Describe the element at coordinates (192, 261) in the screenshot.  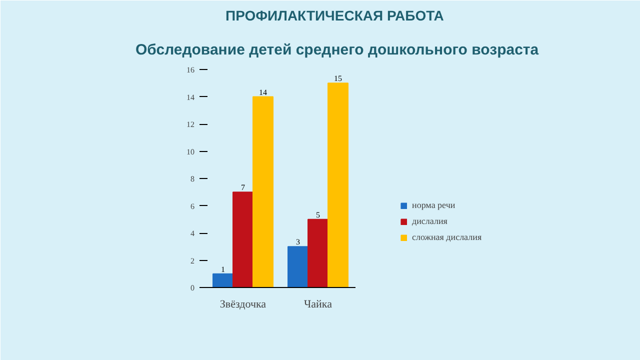
I see `y-tick-label: 2` at that location.